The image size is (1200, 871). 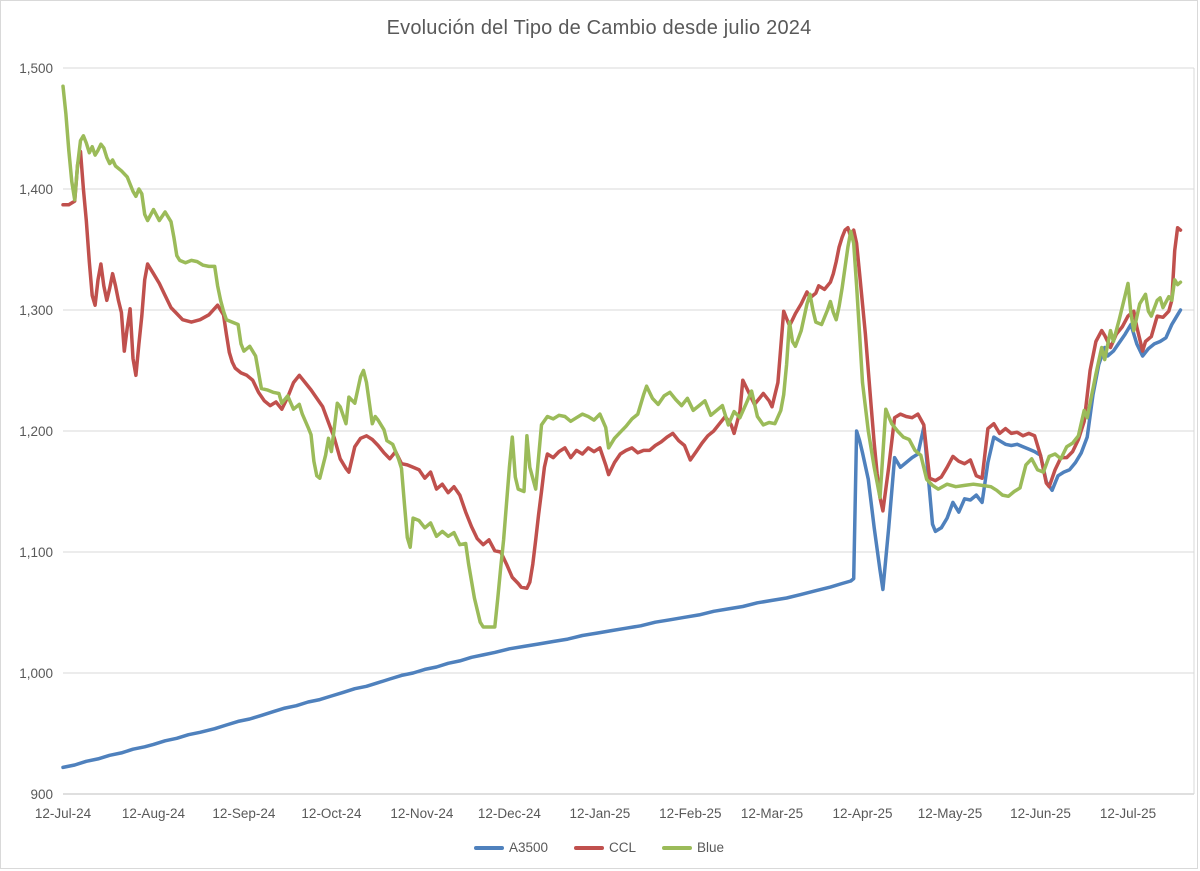 I want to click on legend-item-a3500: A3500, so click(x=510, y=847).